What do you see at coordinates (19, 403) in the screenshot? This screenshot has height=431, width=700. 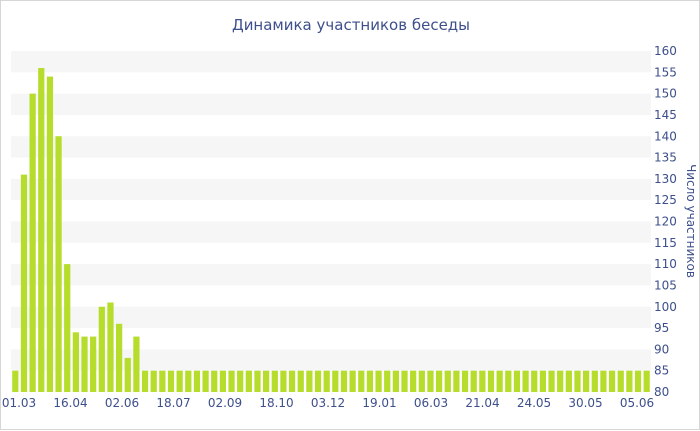 I see `x-tick-label: 01.03` at bounding box center [19, 403].